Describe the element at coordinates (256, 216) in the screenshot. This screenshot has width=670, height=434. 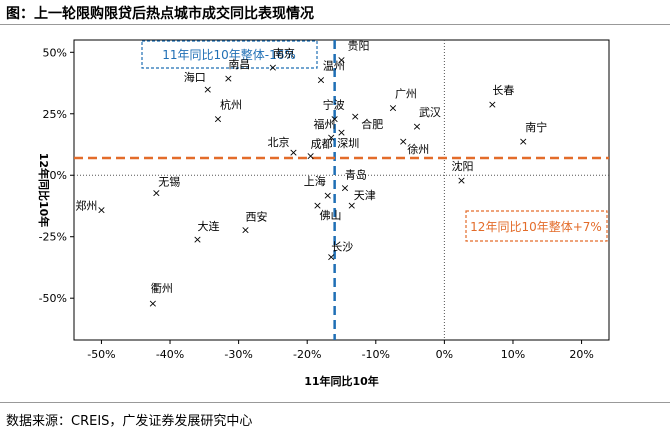
I see `point-label: 西安` at that location.